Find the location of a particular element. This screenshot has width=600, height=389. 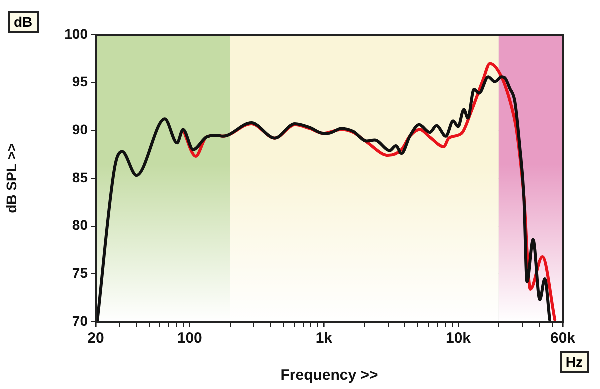

x-tick-label: 20 is located at coordinates (96, 339).